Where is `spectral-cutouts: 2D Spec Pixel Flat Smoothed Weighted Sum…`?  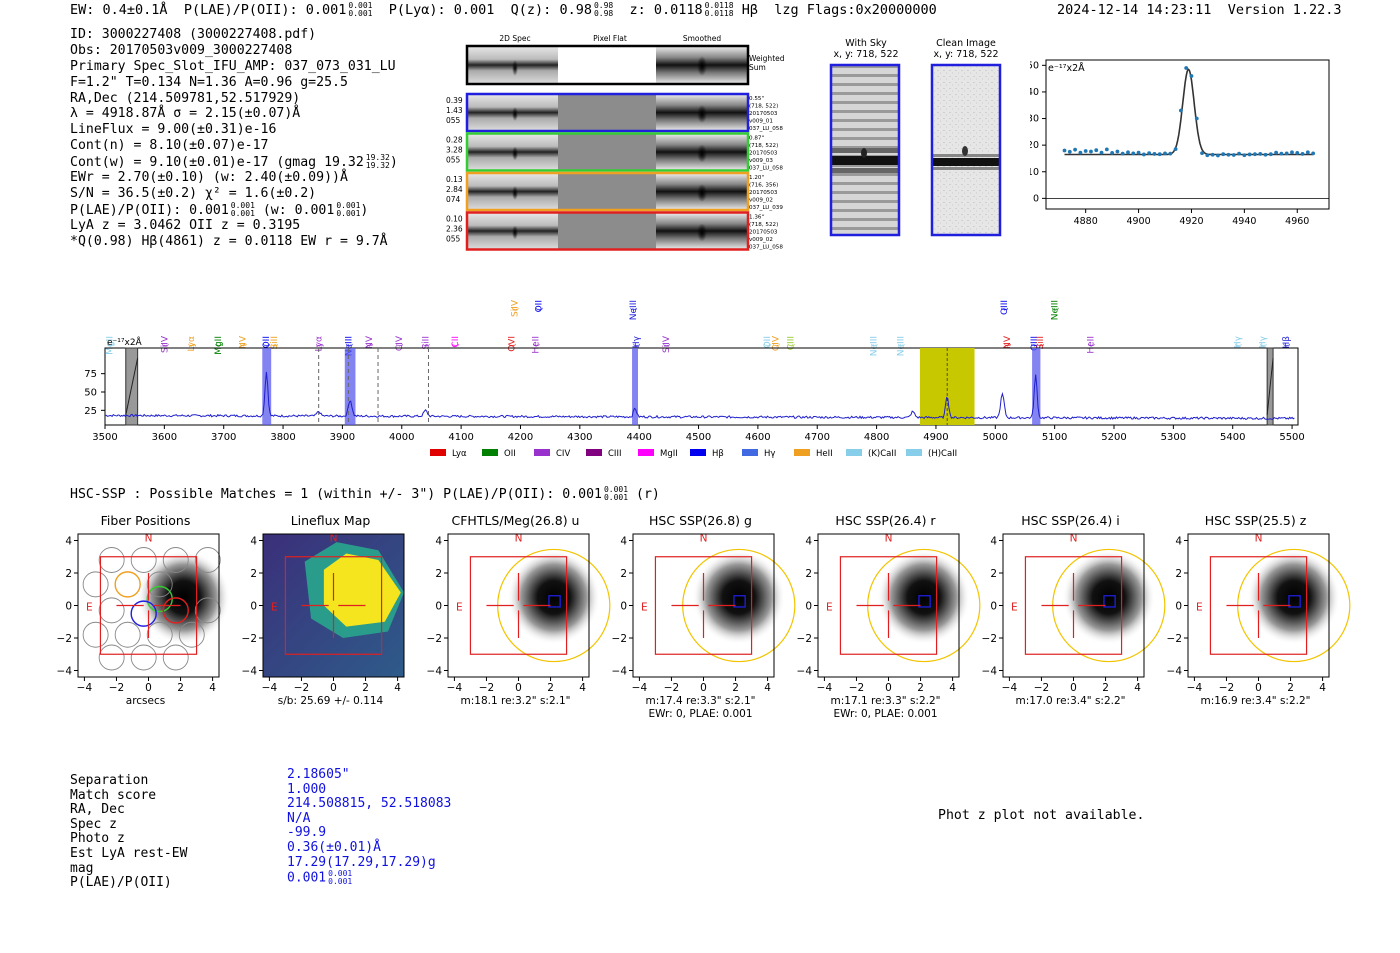 spectral-cutouts: 2D Spec Pixel Flat Smoothed Weighted Sum… is located at coordinates (615, 142).